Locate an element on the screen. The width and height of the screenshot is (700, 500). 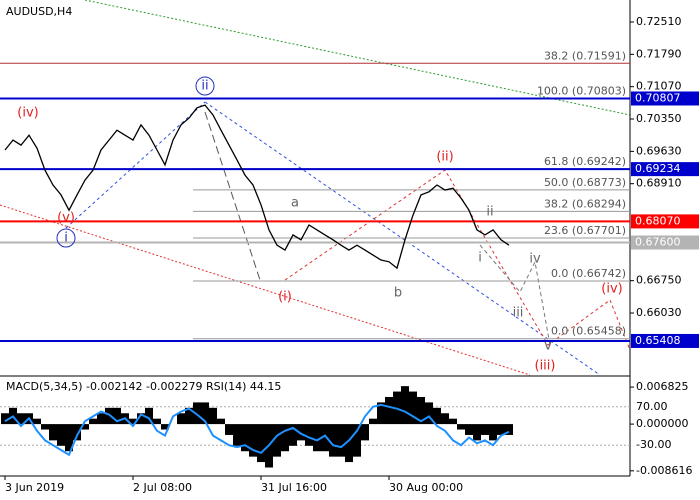
fib-label: 0.0 (0.65458) is located at coordinates (588, 331).